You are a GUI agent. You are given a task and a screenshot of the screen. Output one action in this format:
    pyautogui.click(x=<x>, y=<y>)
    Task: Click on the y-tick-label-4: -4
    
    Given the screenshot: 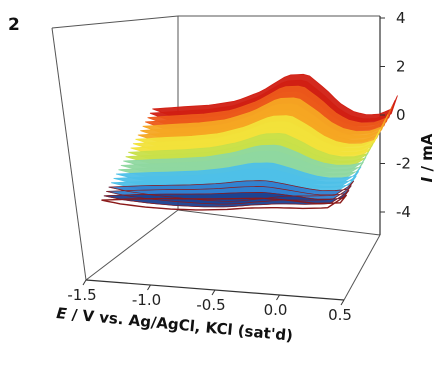 What is the action you would take?
    pyautogui.click(x=403, y=212)
    